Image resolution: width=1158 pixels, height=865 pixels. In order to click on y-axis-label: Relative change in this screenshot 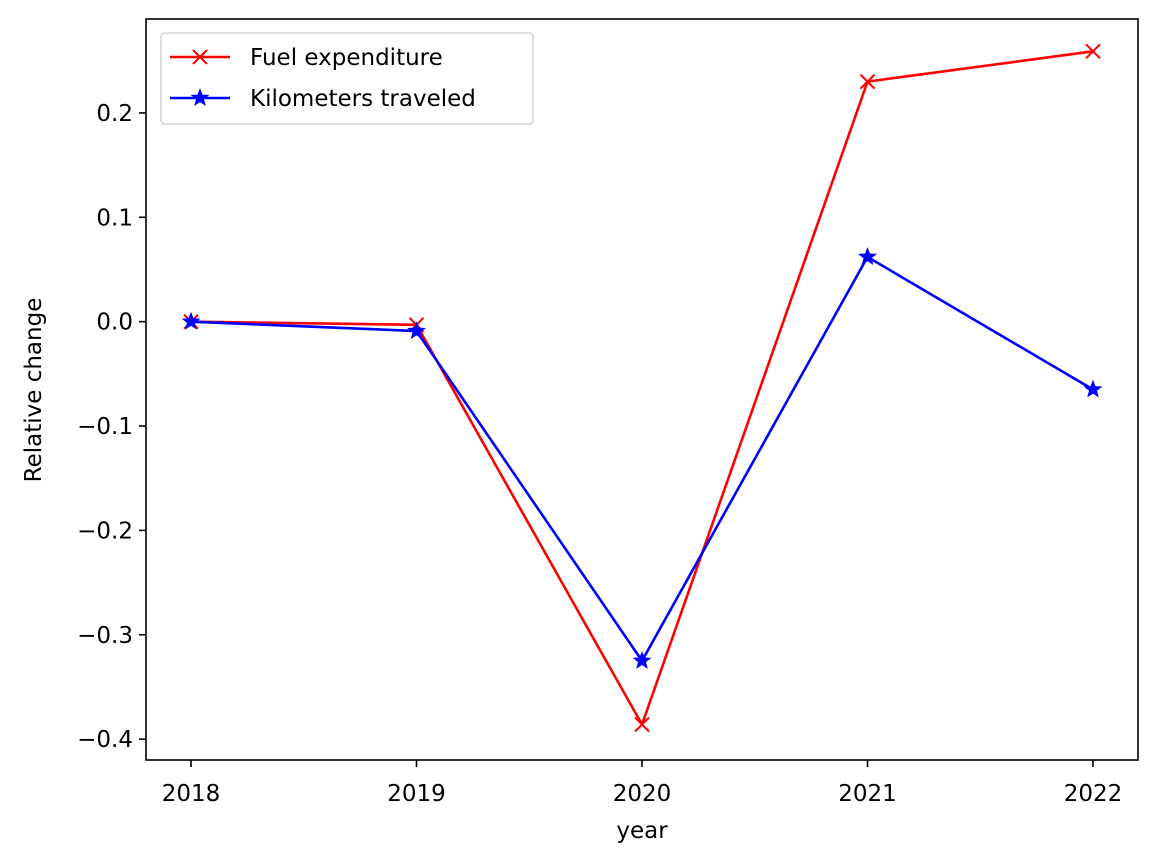, I will do `click(34, 390)`.